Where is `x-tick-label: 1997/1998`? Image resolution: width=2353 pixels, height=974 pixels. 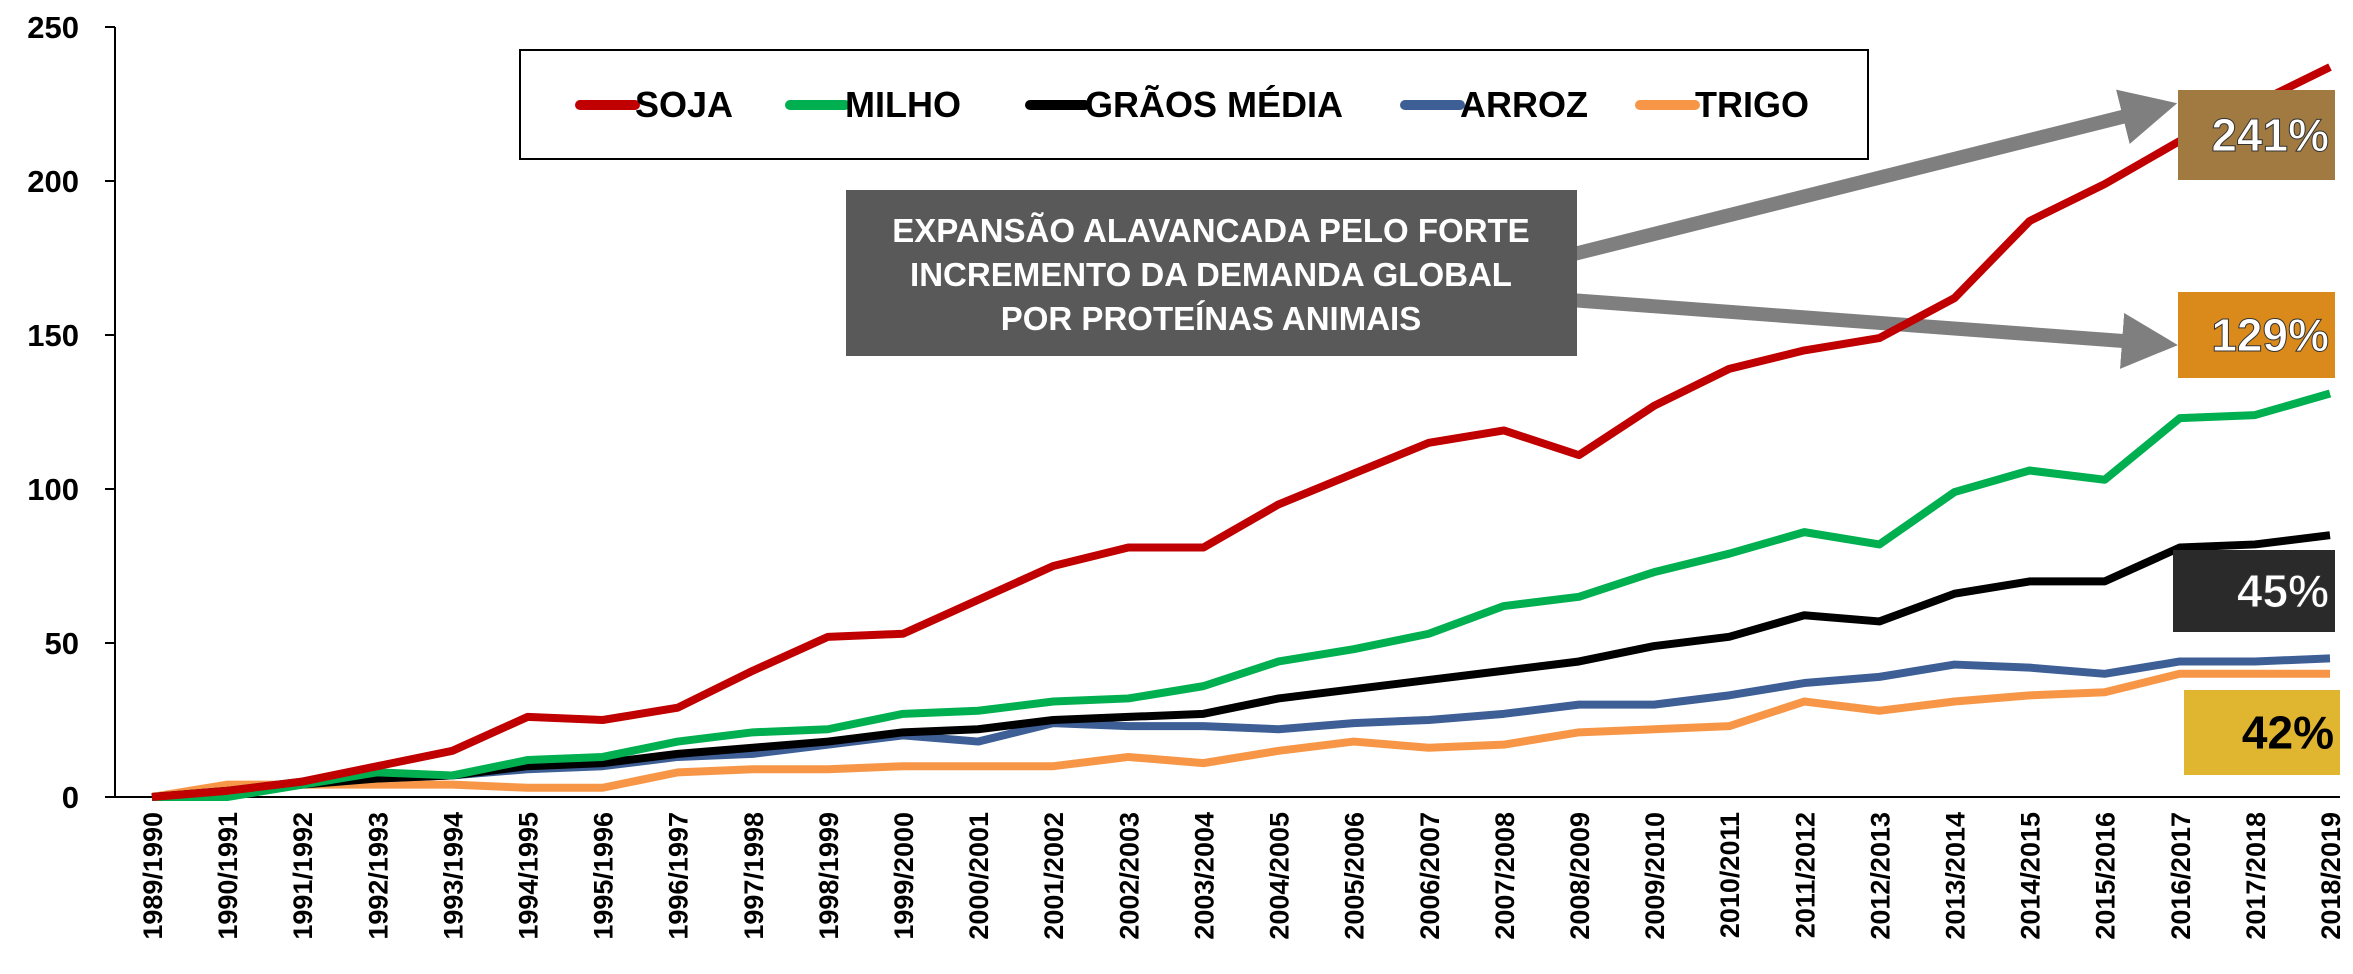 x-tick-label: 1997/1998 is located at coordinates (754, 876).